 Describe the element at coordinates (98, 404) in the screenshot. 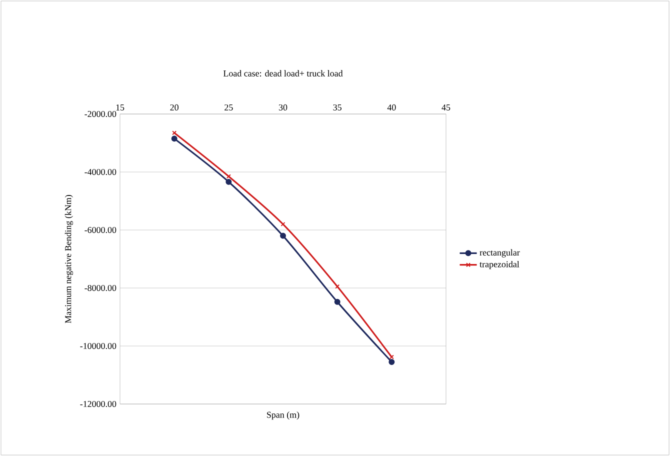

I see `y-tick-label: -12000.00` at that location.